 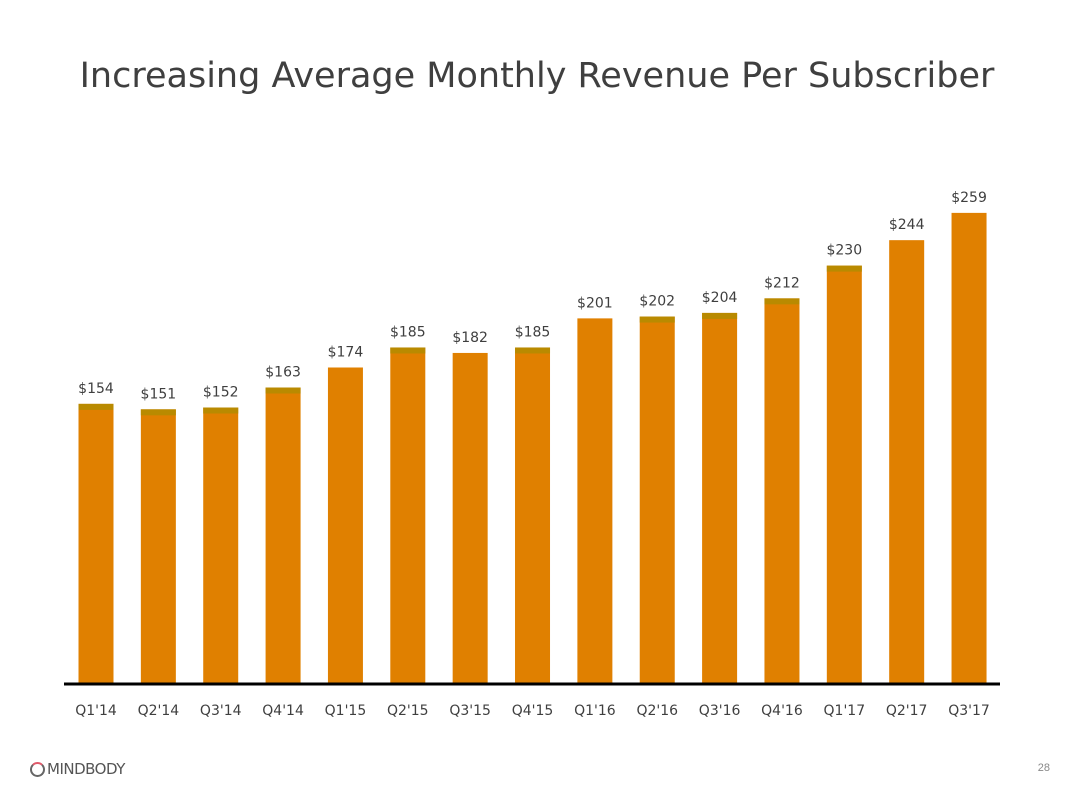 What do you see at coordinates (159, 711) in the screenshot?
I see `x-tick-label: Q2'14` at bounding box center [159, 711].